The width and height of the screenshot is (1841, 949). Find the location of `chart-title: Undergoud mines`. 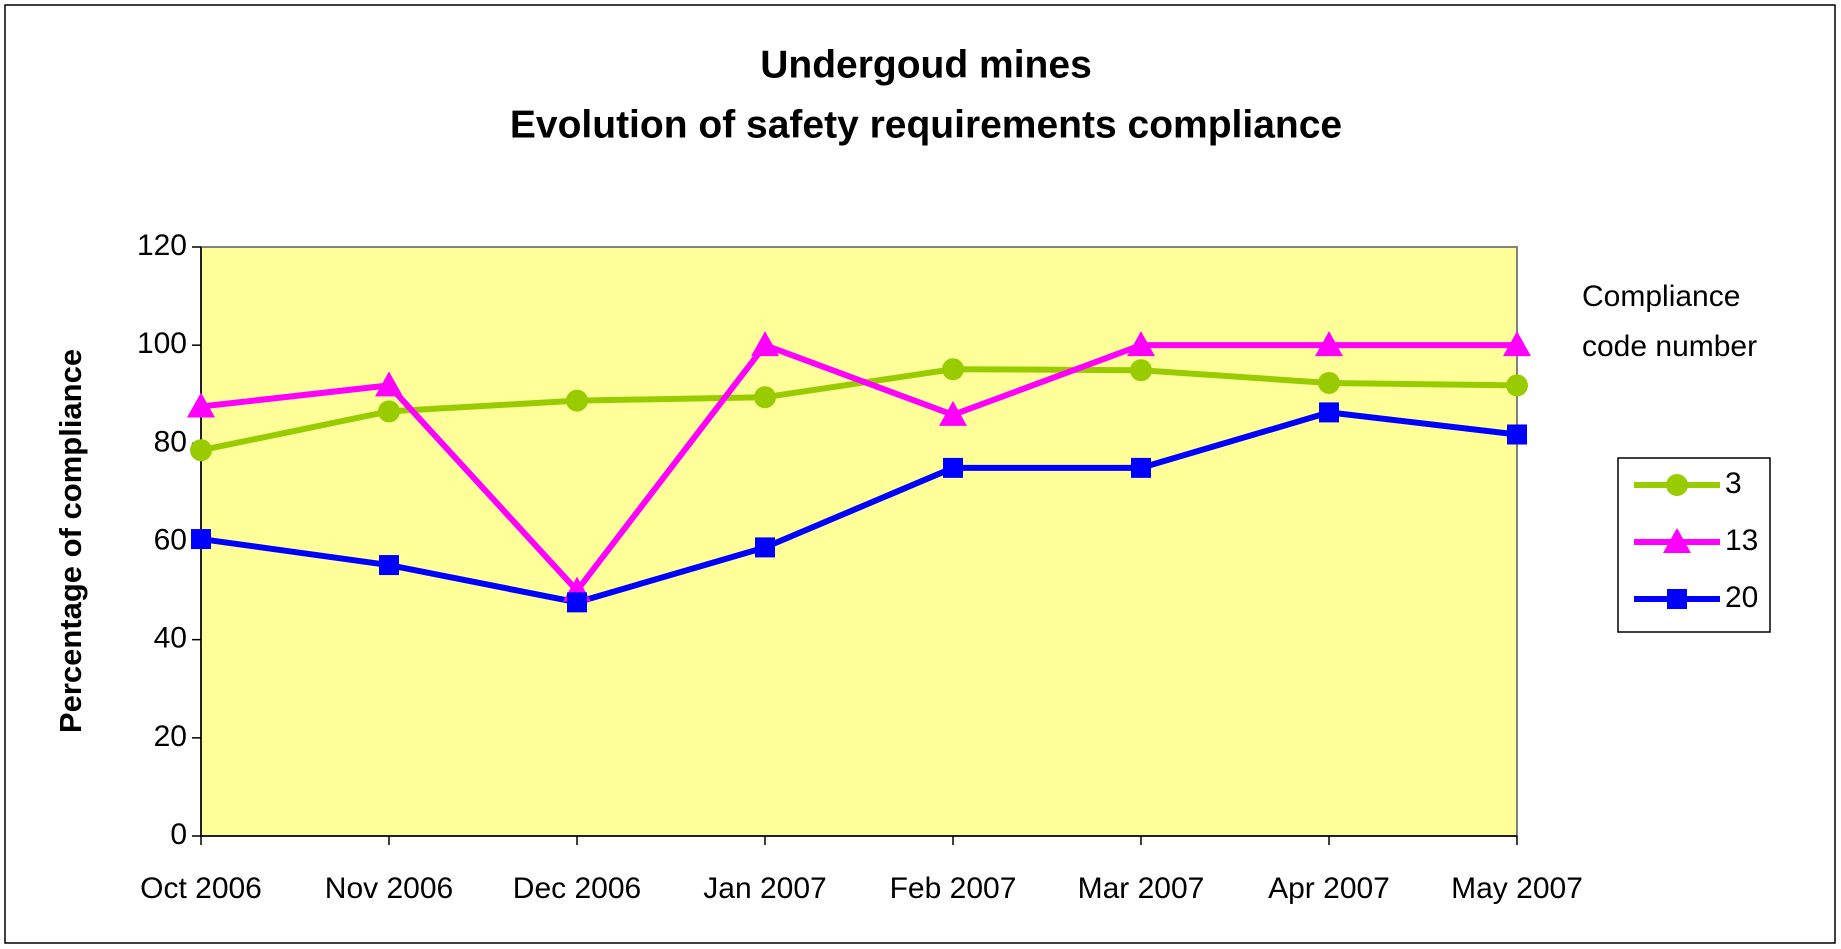

chart-title: Undergoud mines is located at coordinates (926, 64).